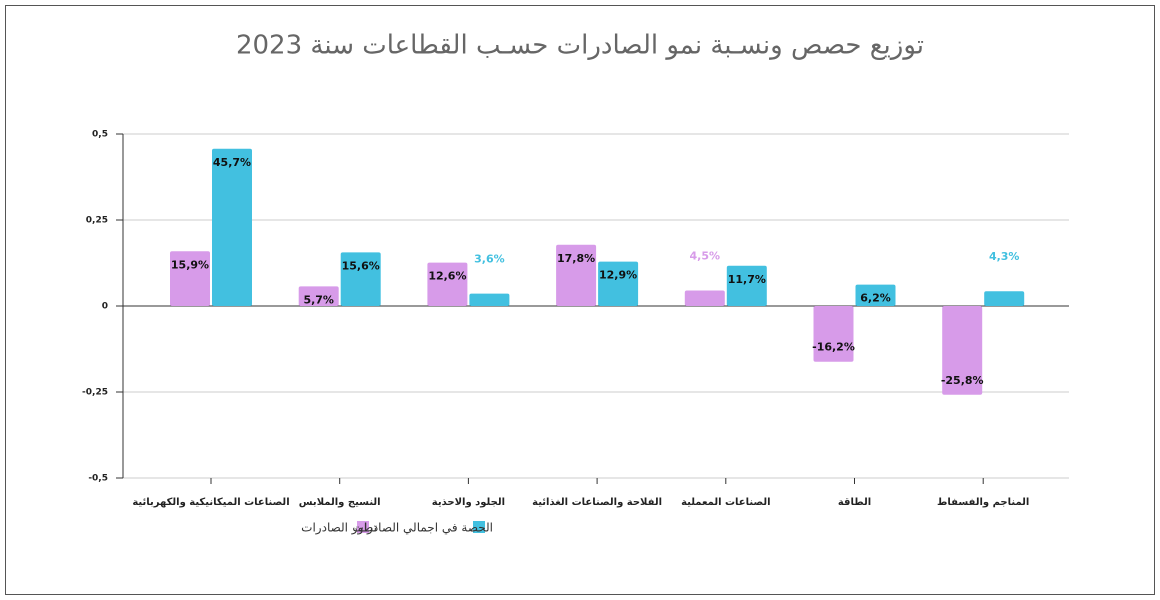 The width and height of the screenshot is (1160, 600). What do you see at coordinates (747, 279) in the screenshot?
I see `data-label: 11,7%` at bounding box center [747, 279].